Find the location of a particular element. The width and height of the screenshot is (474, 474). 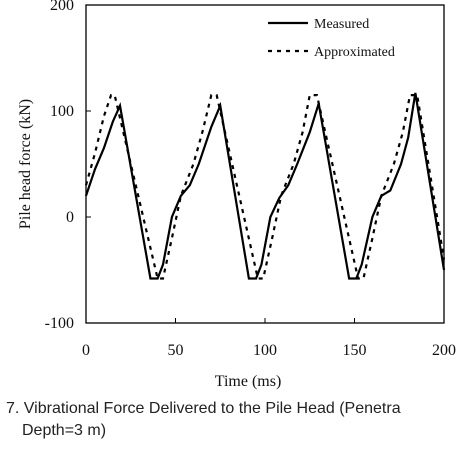

legend-label: Approximated is located at coordinates (354, 52).